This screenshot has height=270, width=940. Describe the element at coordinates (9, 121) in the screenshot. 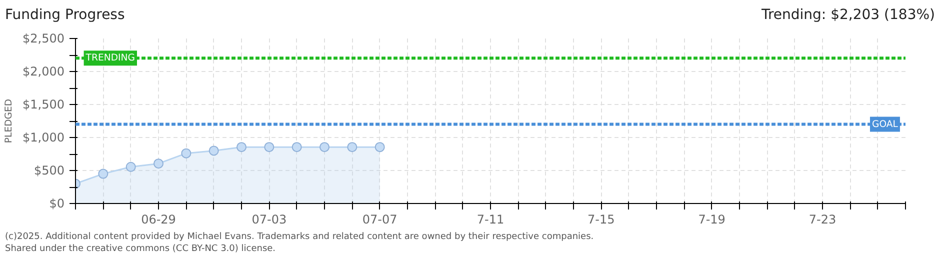

I see `y-axis-title: PLEDGED` at that location.